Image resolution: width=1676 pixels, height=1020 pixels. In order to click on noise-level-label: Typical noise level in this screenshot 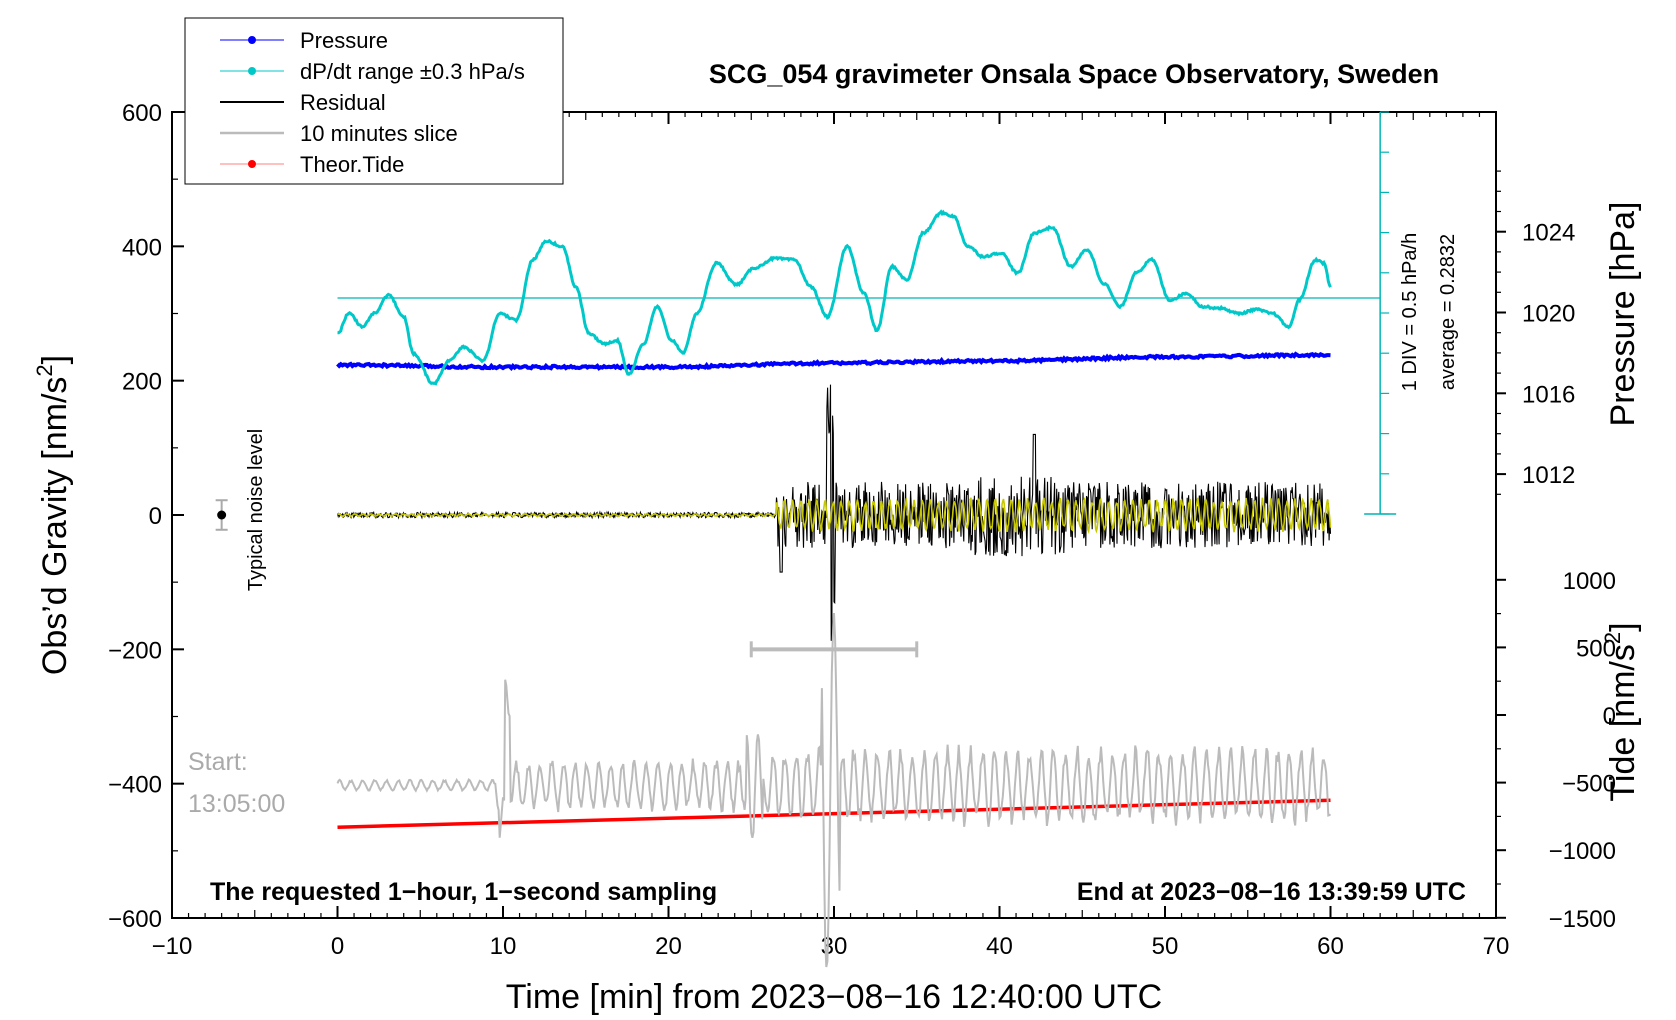, I will do `click(256, 510)`.